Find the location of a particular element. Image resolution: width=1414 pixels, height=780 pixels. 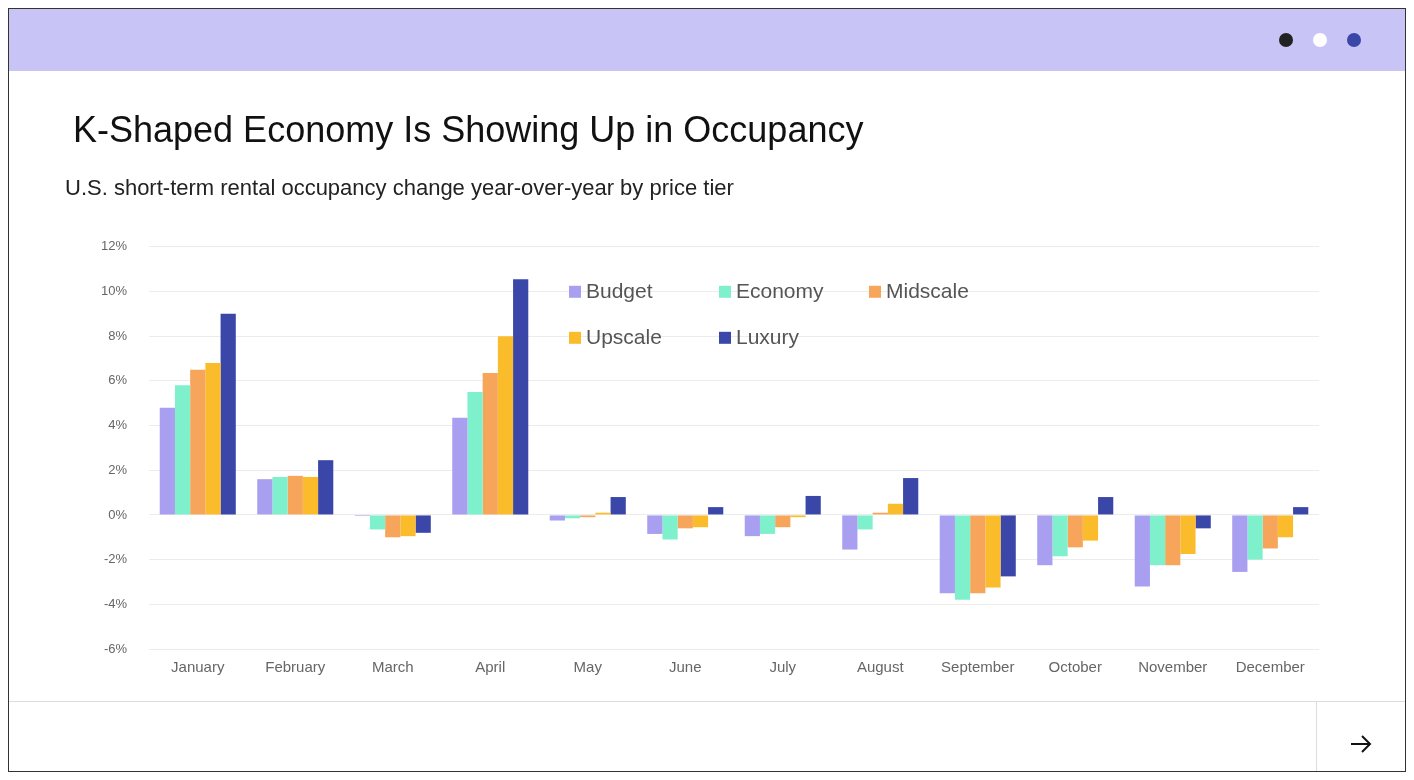

y-tick-label: -2% is located at coordinates (115, 559).